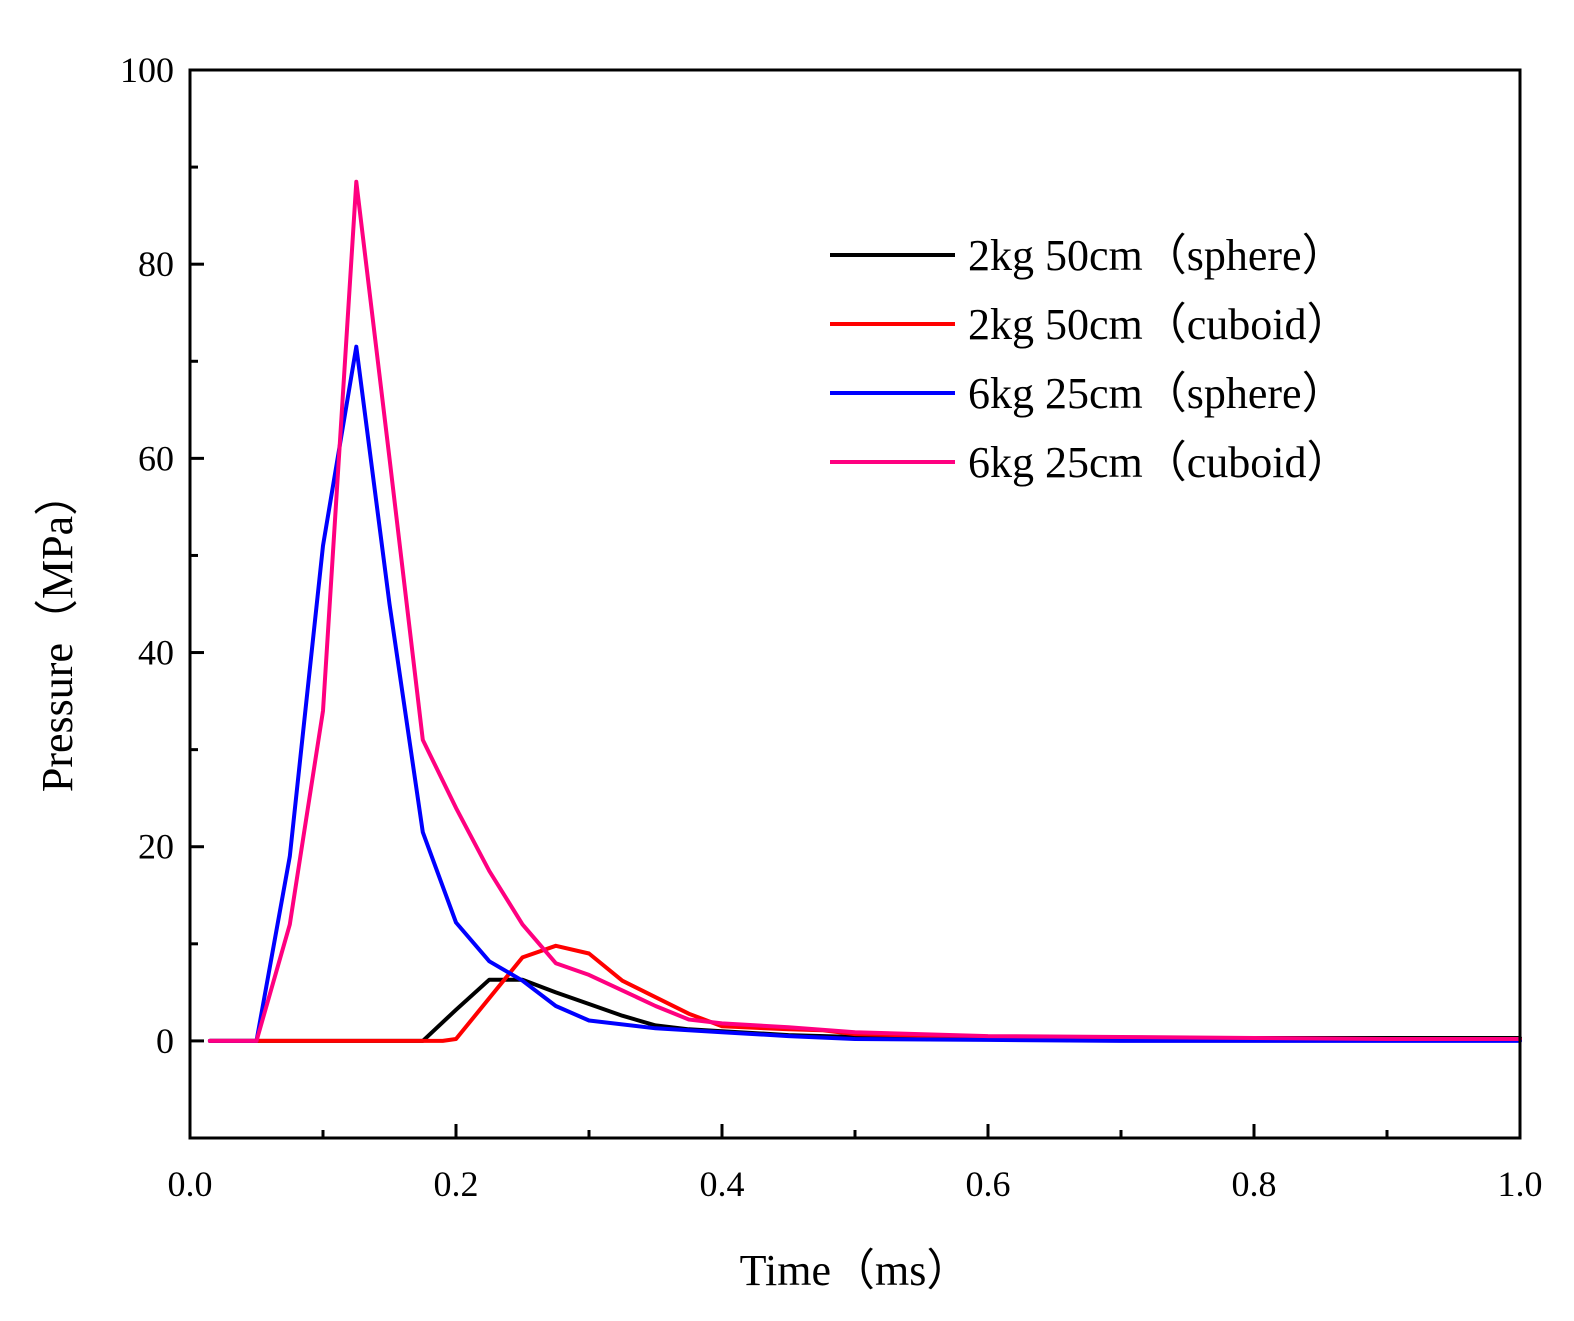 The height and width of the screenshot is (1321, 1574). Describe the element at coordinates (1159, 462) in the screenshot. I see `legend-label: 6kg 25cm（cuboid）` at that location.